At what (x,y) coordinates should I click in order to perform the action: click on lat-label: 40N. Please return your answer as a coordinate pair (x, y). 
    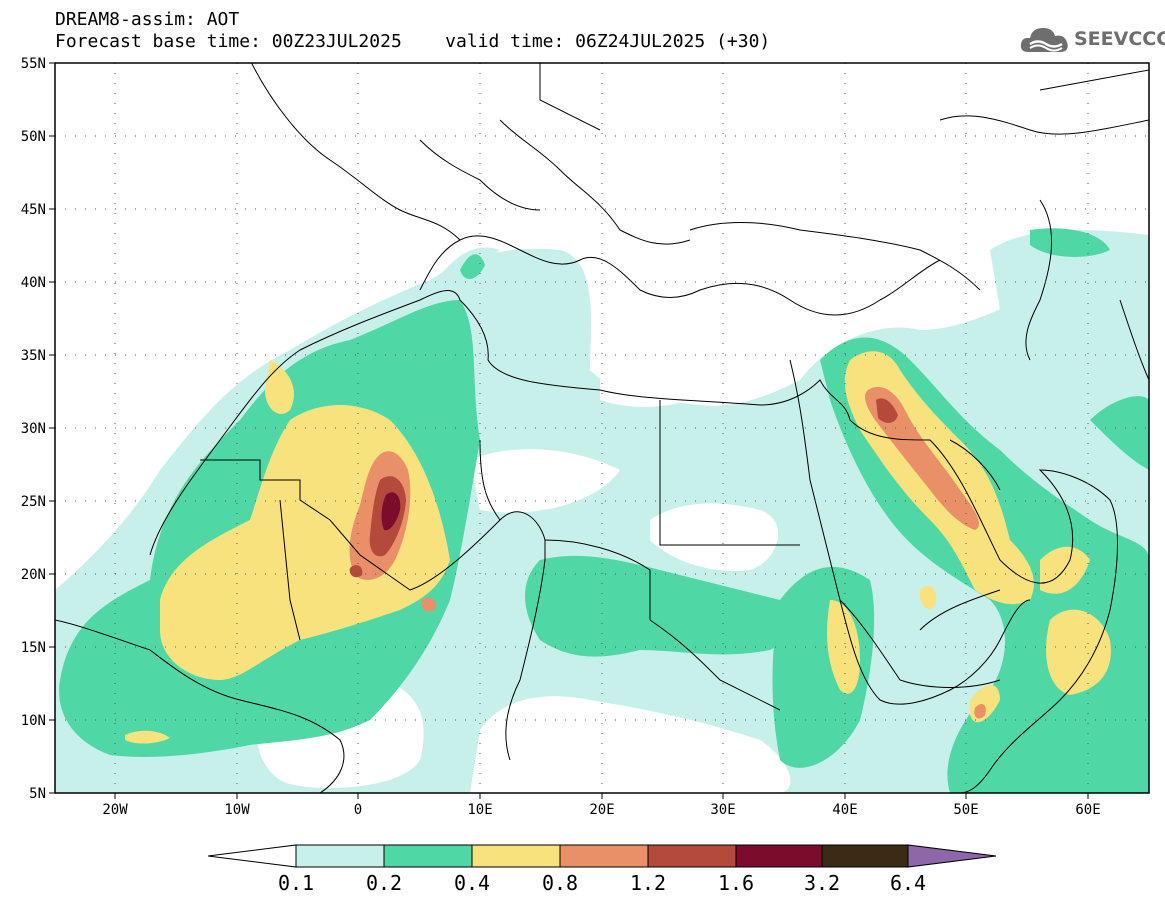
    Looking at the image, I should click on (33, 283).